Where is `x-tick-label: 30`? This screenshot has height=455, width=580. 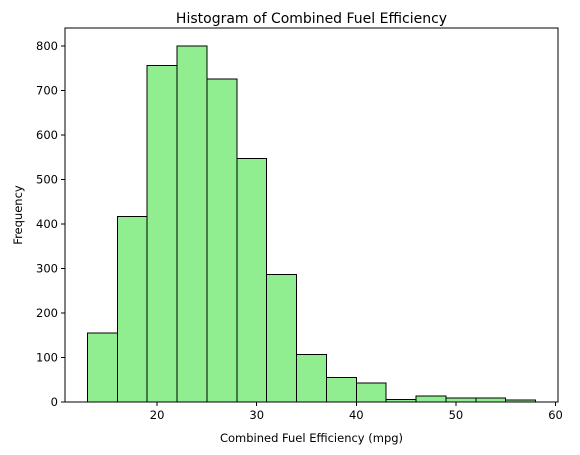
x-tick-label: 30 is located at coordinates (256, 415).